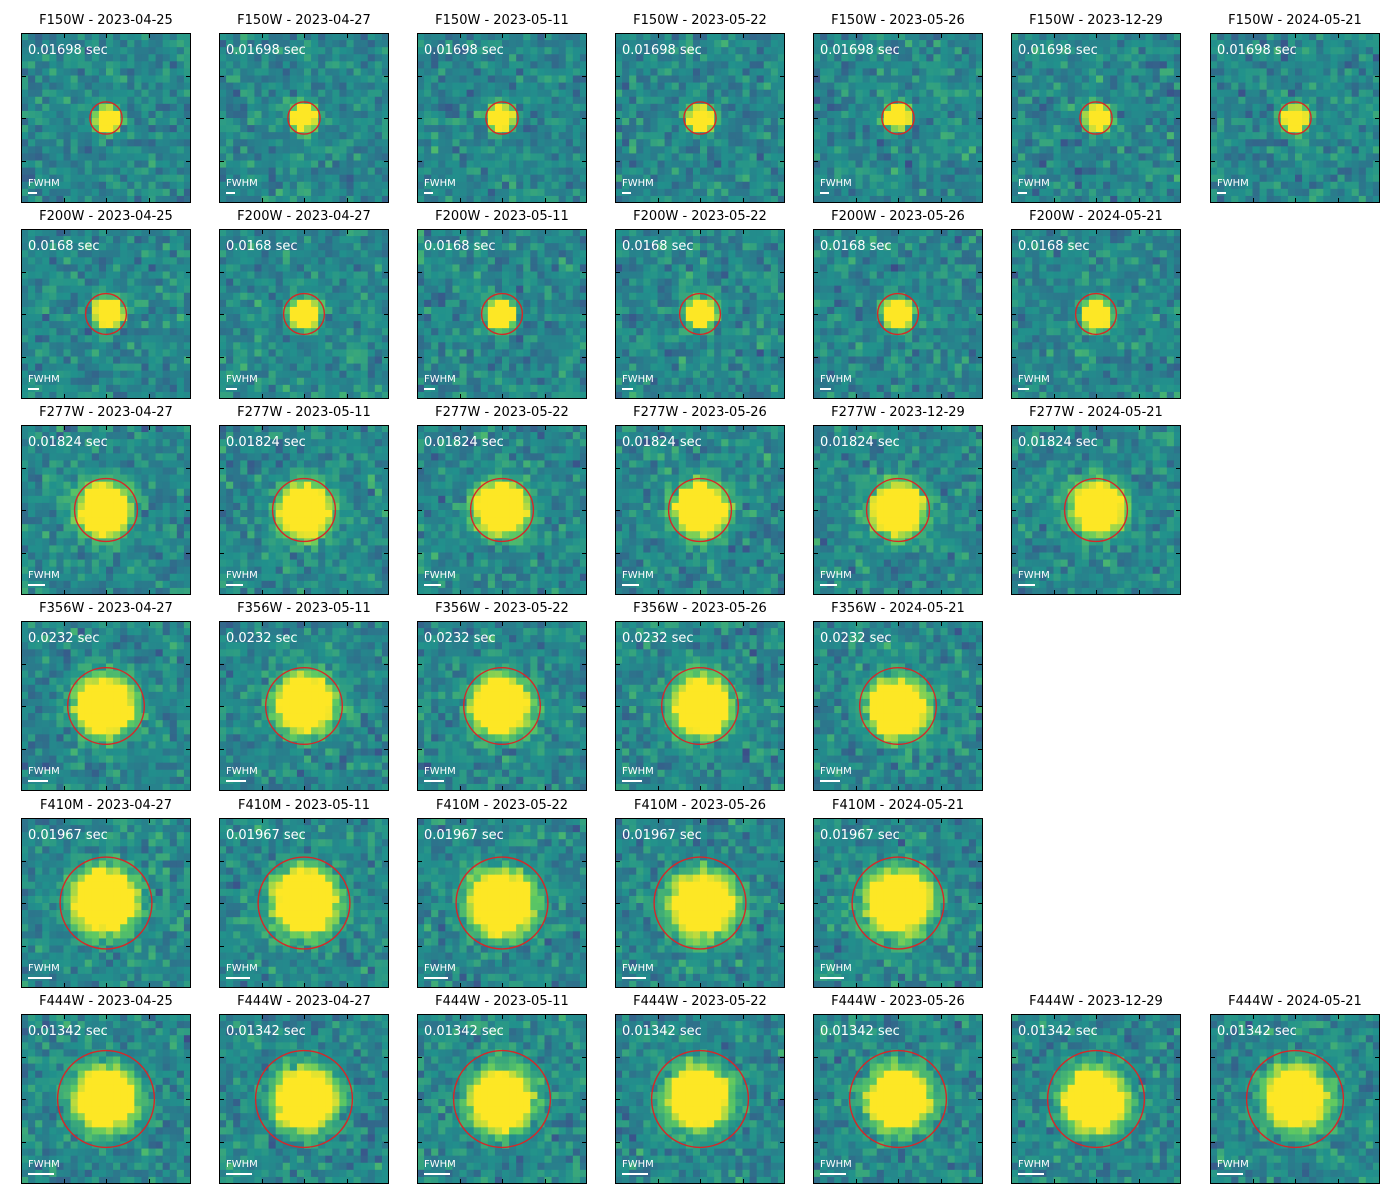 Image resolution: width=1400 pixels, height=1200 pixels. Describe the element at coordinates (898, 217) in the screenshot. I see `panel-title: F200W - 2023-05-26` at that location.